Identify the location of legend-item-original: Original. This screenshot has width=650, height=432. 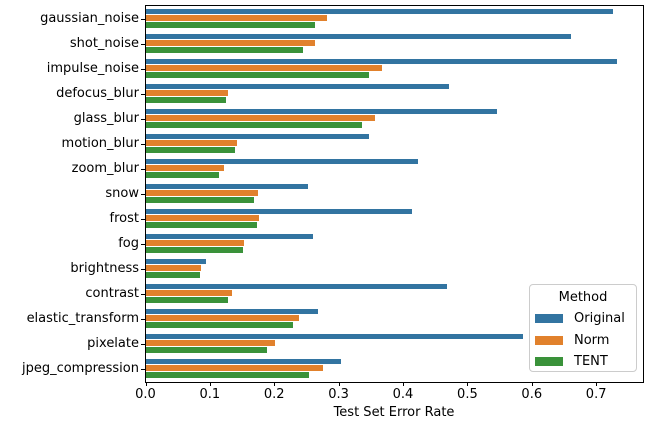
(583, 319).